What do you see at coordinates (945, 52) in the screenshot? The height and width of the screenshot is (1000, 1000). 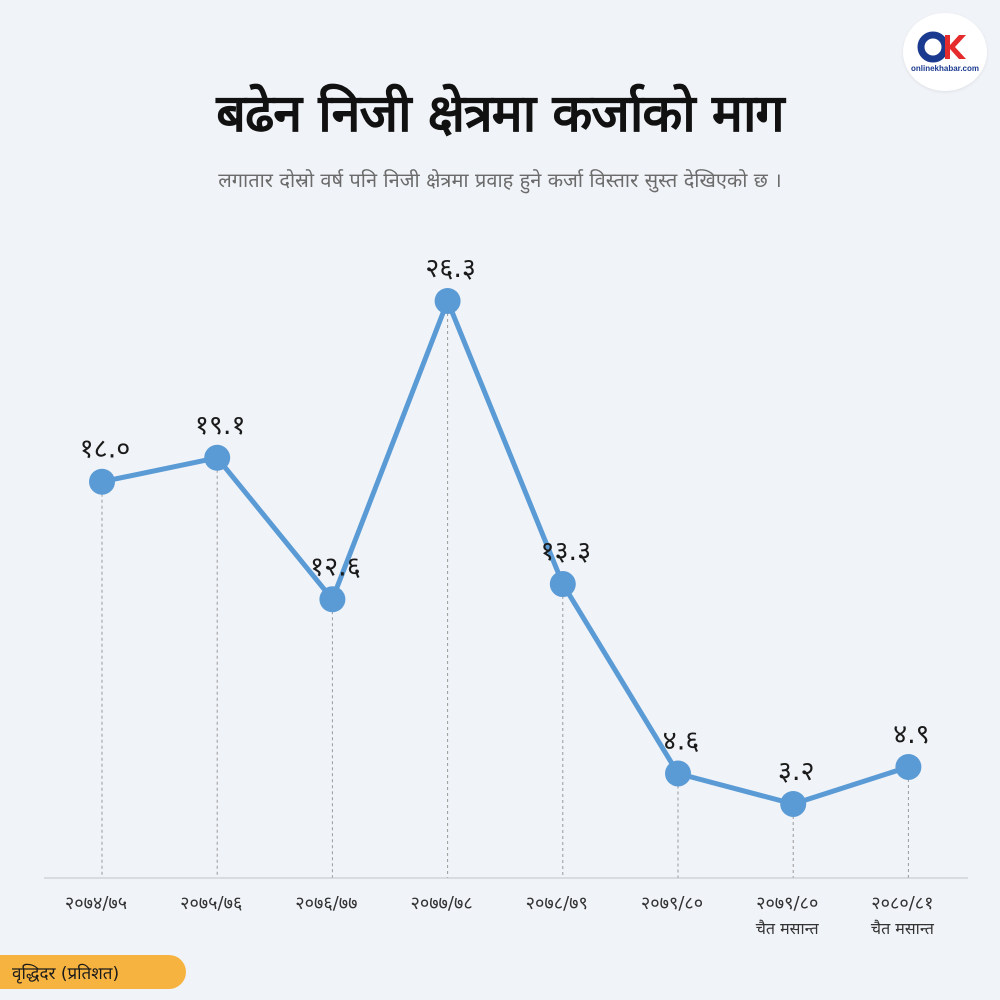 I see `onlinekhabar-logo: onlinekhabar.com` at bounding box center [945, 52].